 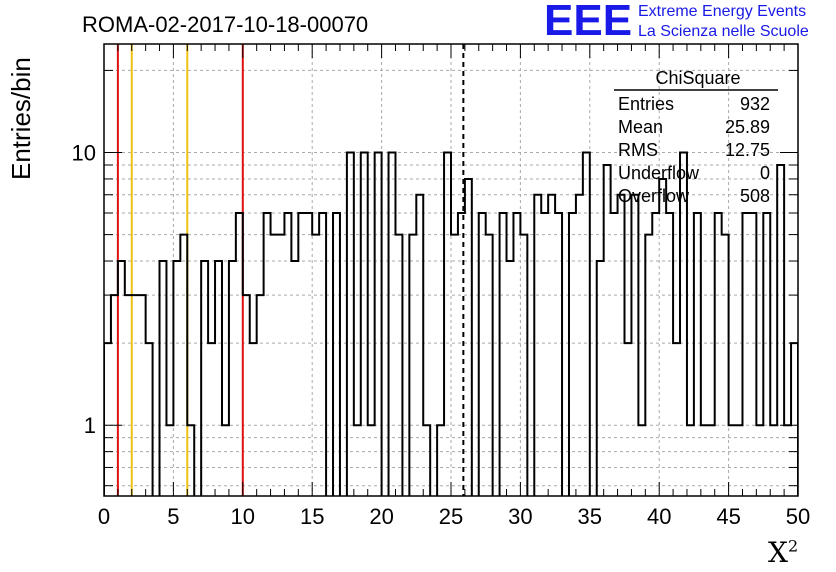 What do you see at coordinates (104, 516) in the screenshot?
I see `x-tick-label: 0` at bounding box center [104, 516].